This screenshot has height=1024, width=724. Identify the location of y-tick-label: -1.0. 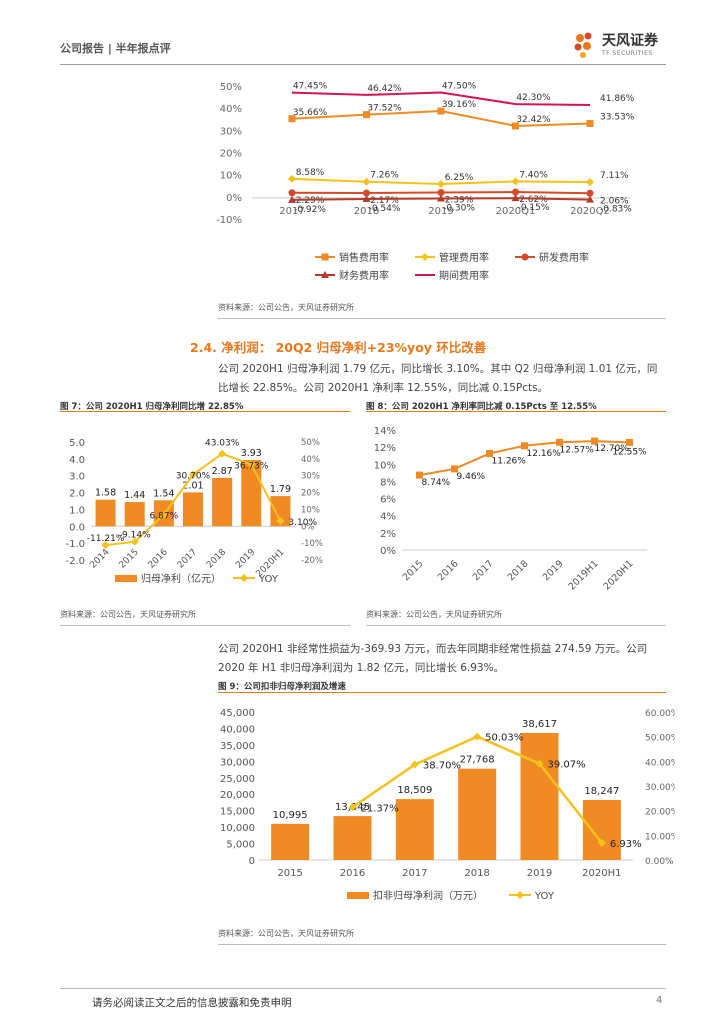
(75, 544).